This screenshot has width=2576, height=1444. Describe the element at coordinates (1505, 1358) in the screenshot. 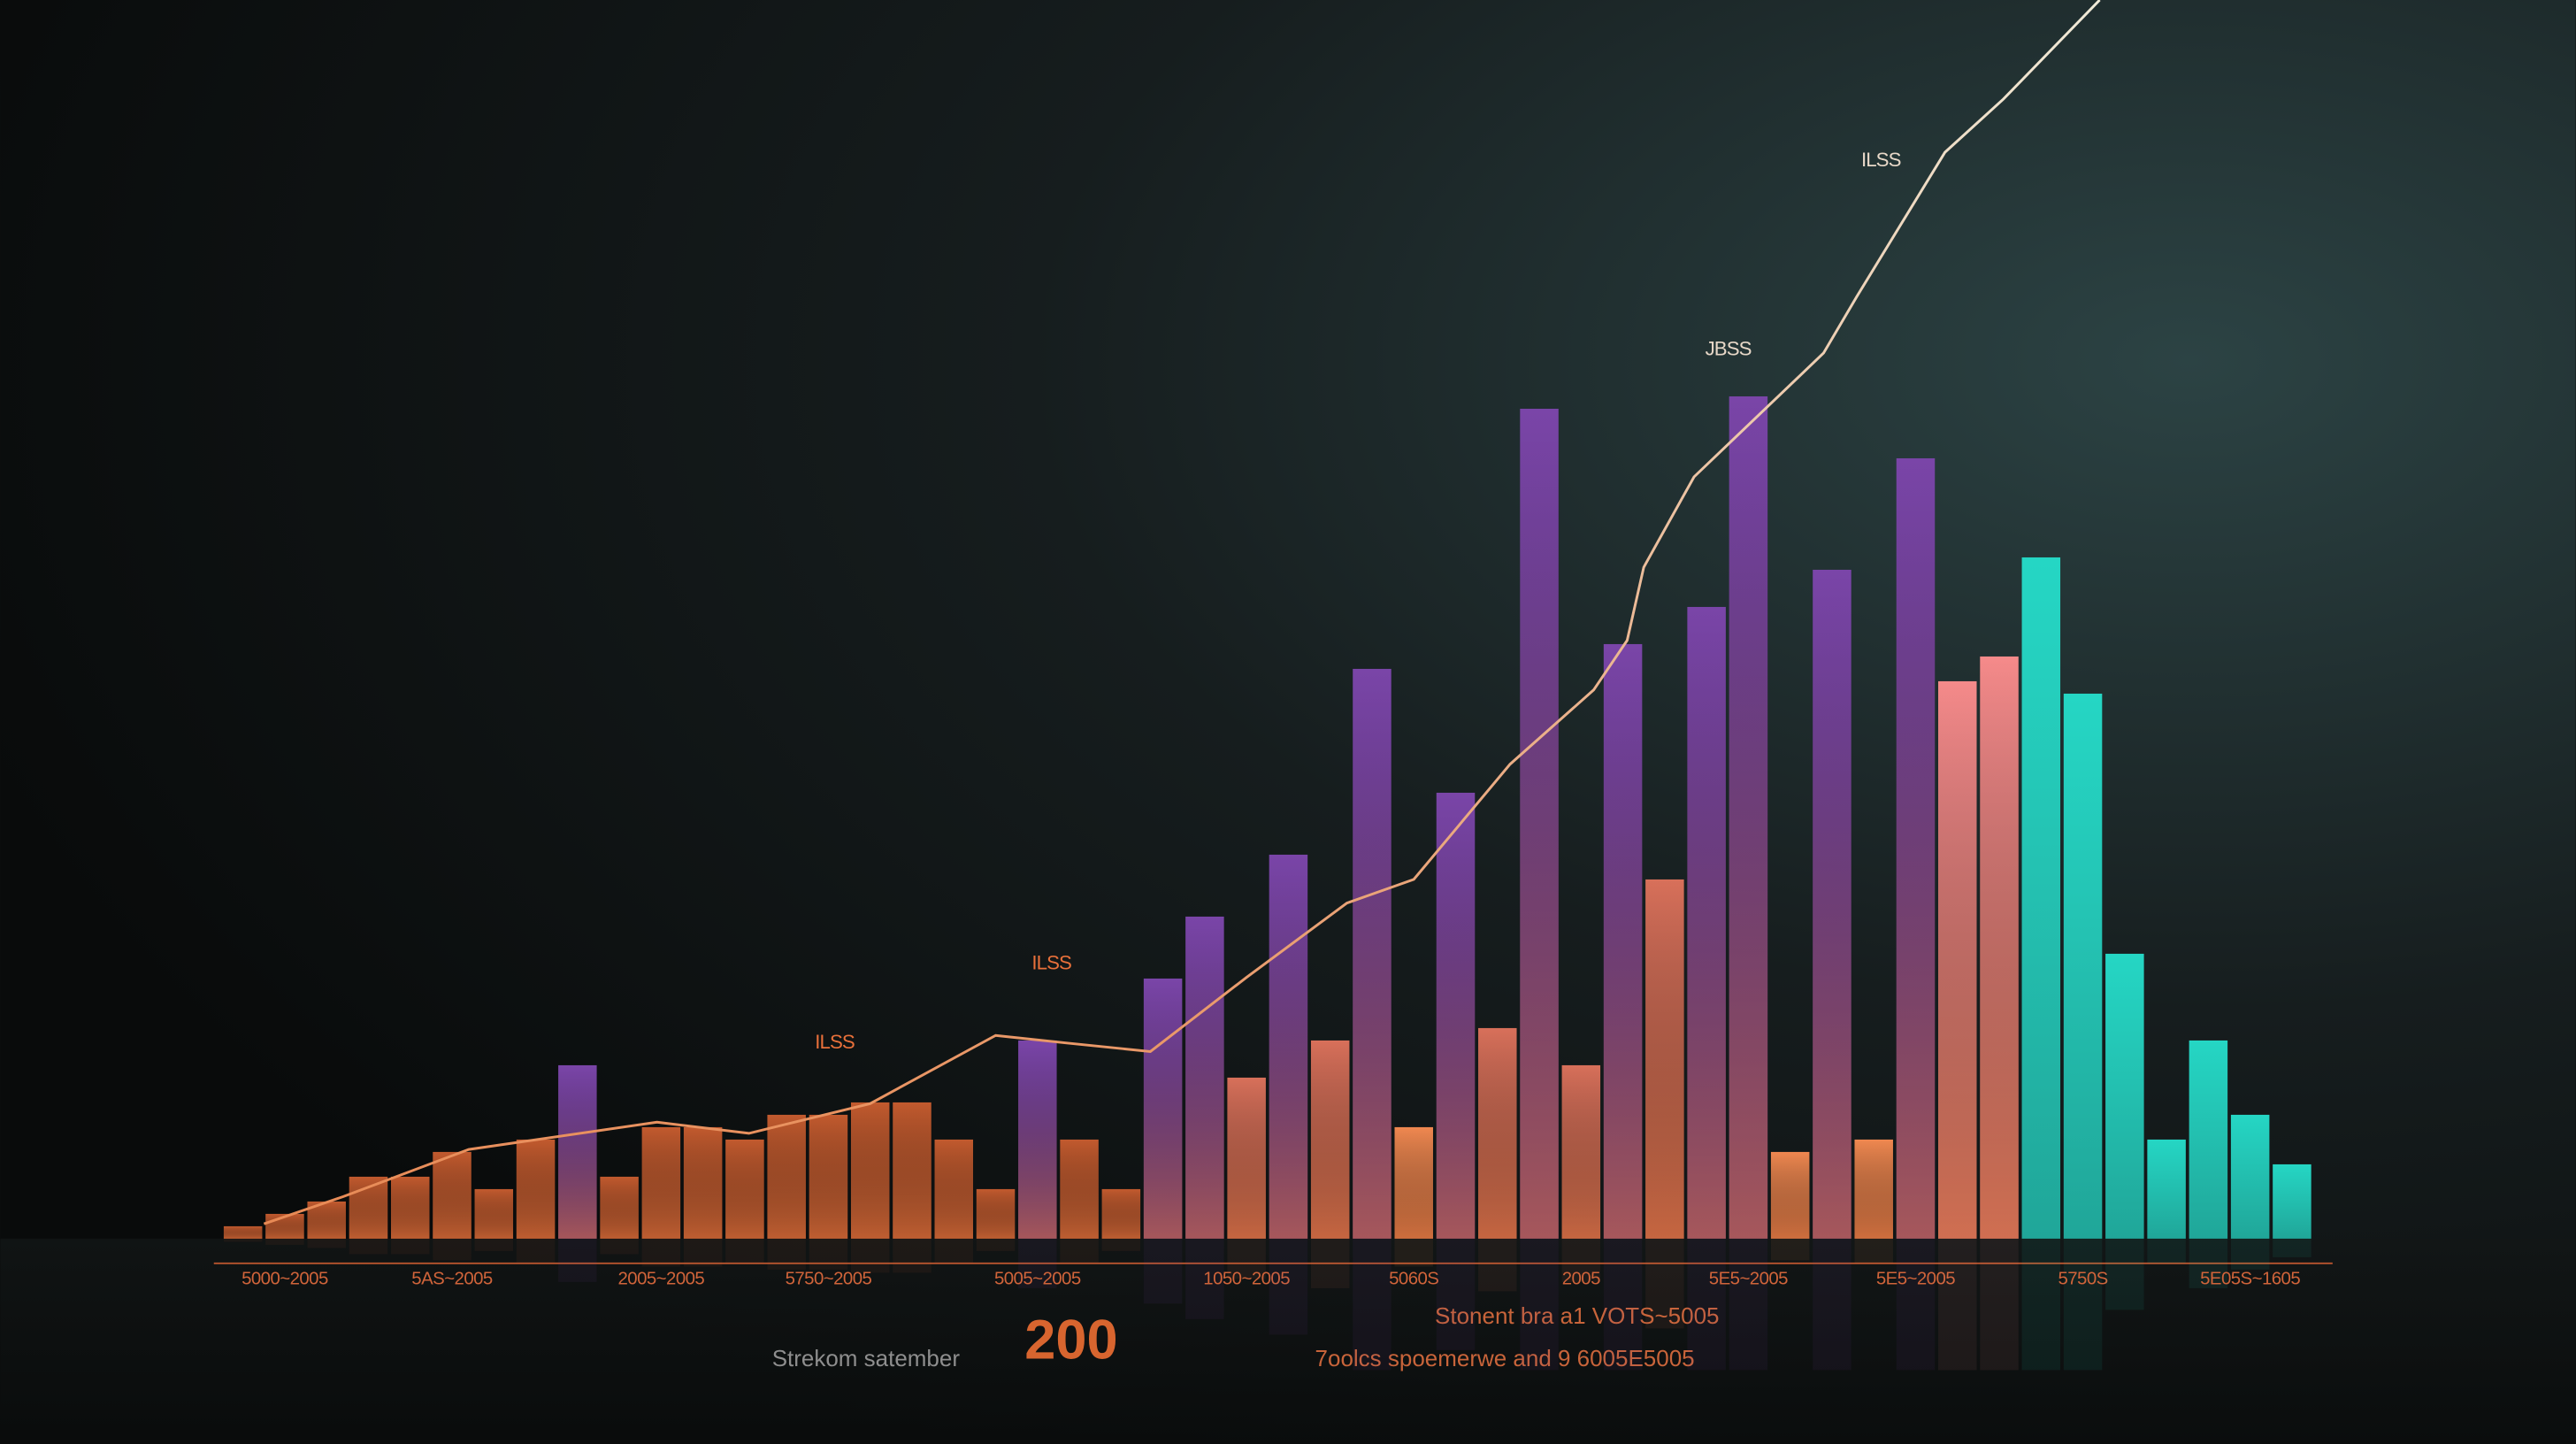

I see `footer-line: 7oolcs spoemerwe and 9 6005E5005` at that location.